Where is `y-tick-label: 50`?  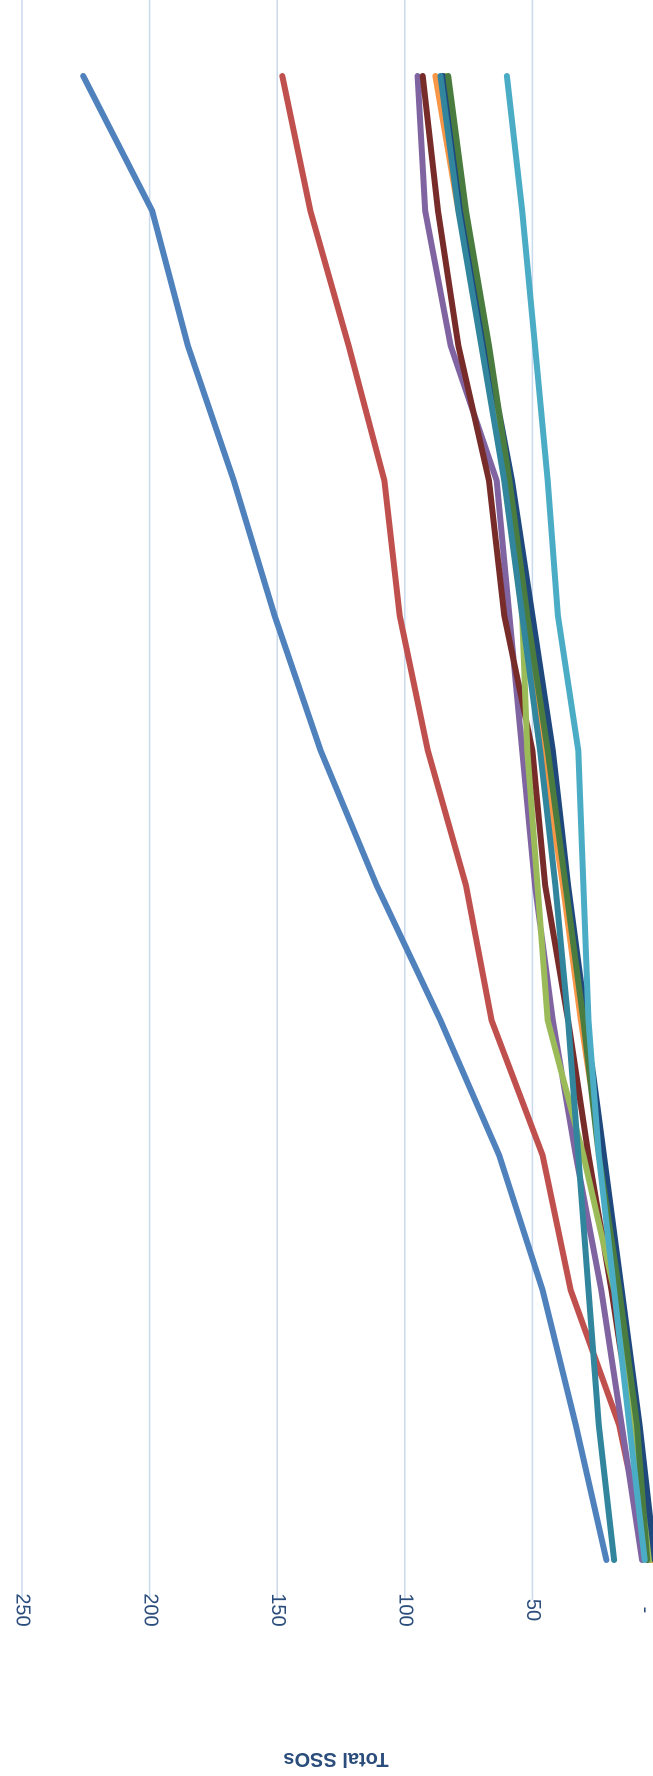 y-tick-label: 50 is located at coordinates (533, 1610).